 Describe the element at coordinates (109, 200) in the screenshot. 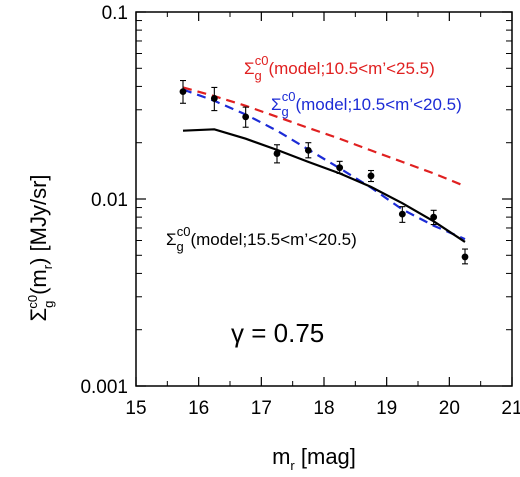

I see `y-tick-label: 0.01` at that location.